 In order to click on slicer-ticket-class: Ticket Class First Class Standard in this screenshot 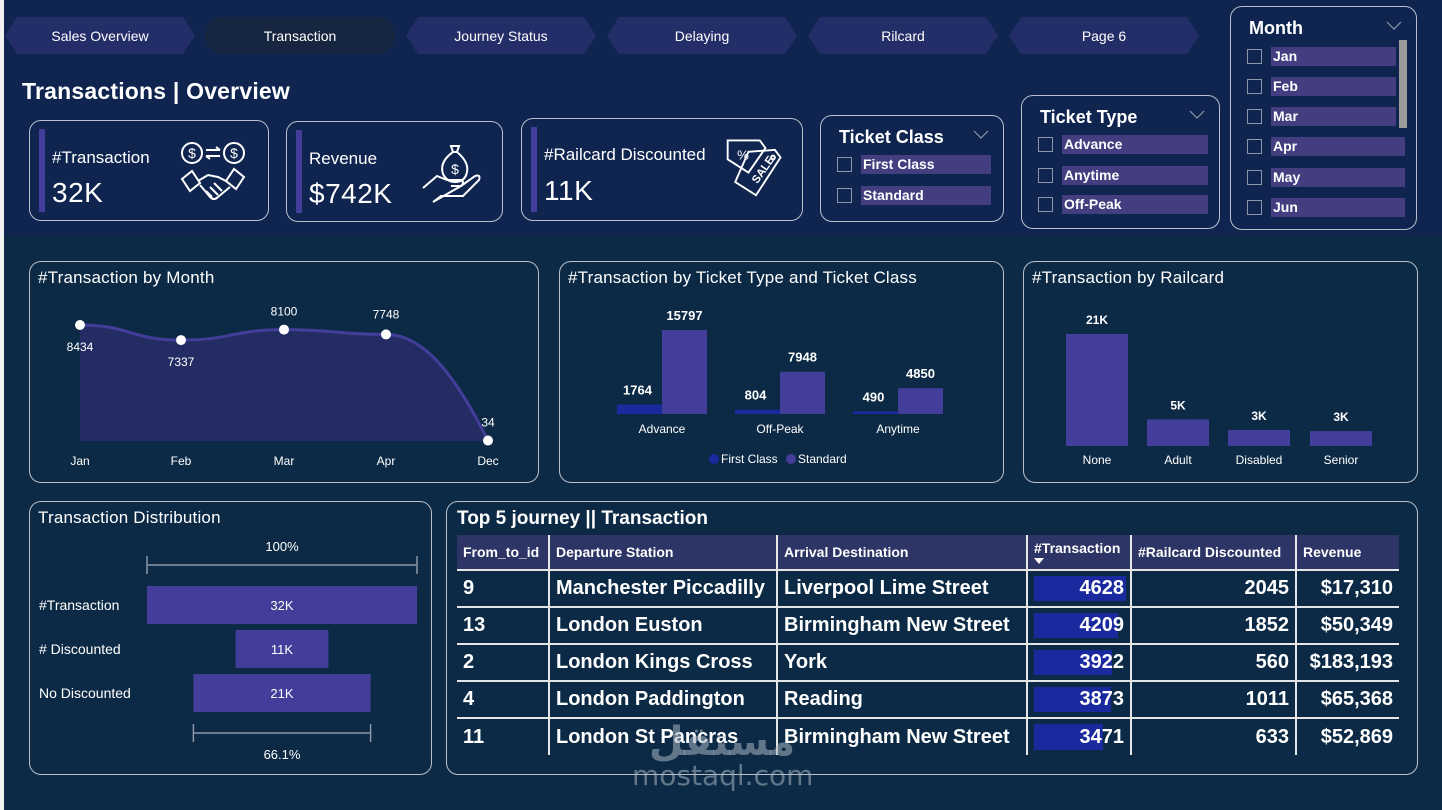, I will do `click(912, 168)`.